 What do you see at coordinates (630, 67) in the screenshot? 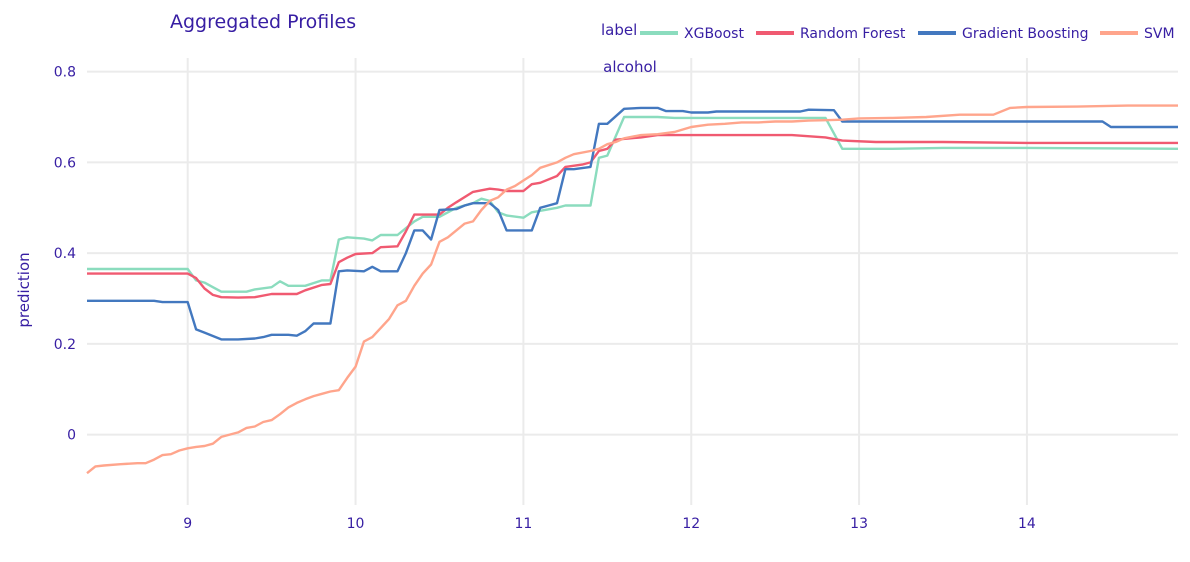
I see `facet-title: alcohol` at bounding box center [630, 67].